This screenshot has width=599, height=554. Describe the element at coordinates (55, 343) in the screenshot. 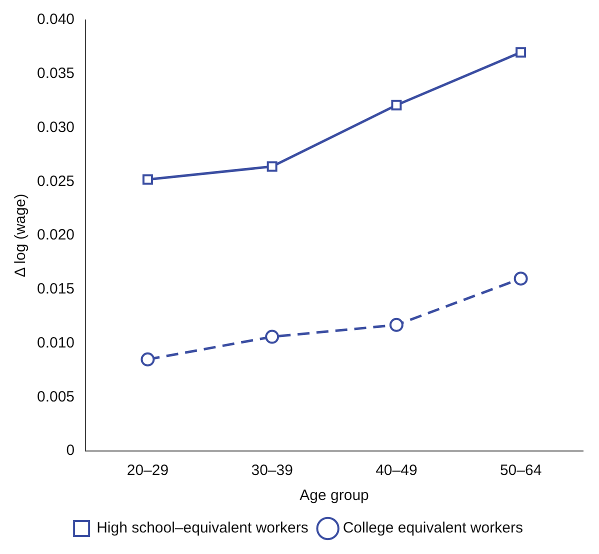

I see `y-tick-label: 0.010` at that location.